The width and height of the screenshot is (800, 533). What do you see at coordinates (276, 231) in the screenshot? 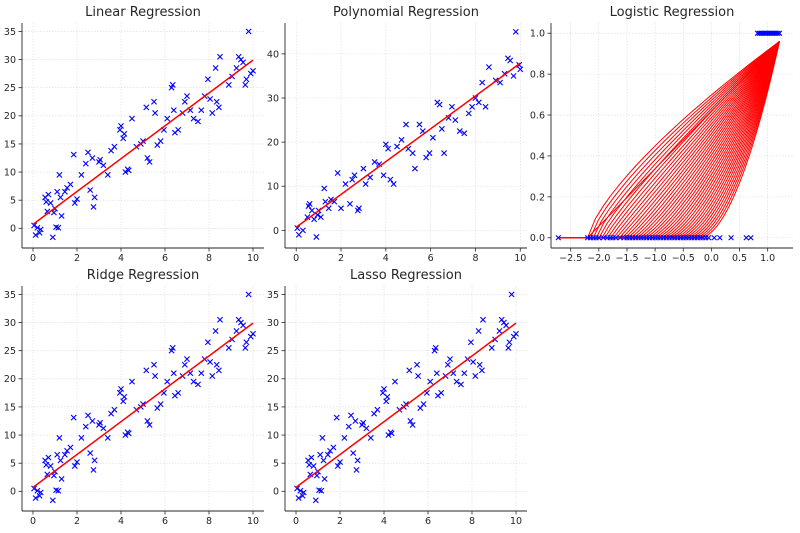
I see `y-tick-label: 0` at bounding box center [276, 231].